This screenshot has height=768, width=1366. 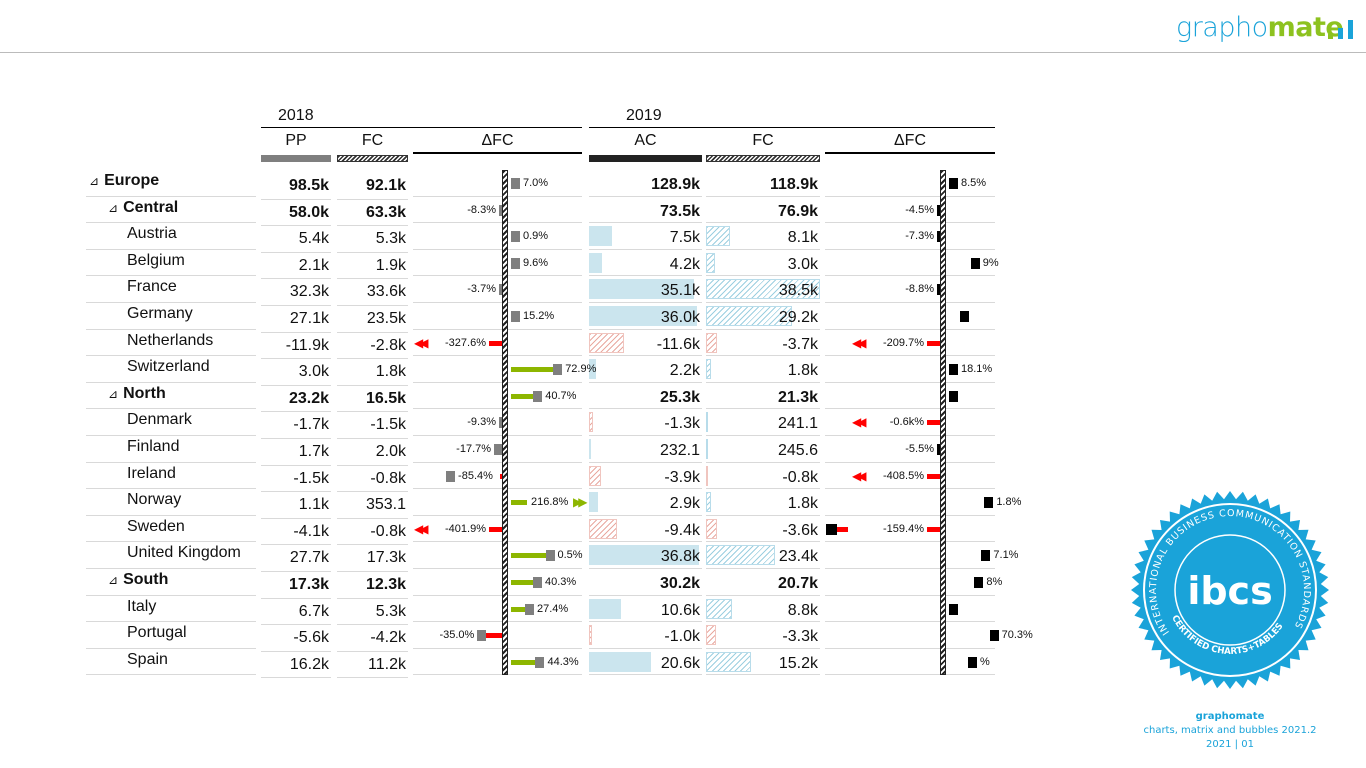 I want to click on fc2019-cell: 241.1, so click(x=763, y=422).